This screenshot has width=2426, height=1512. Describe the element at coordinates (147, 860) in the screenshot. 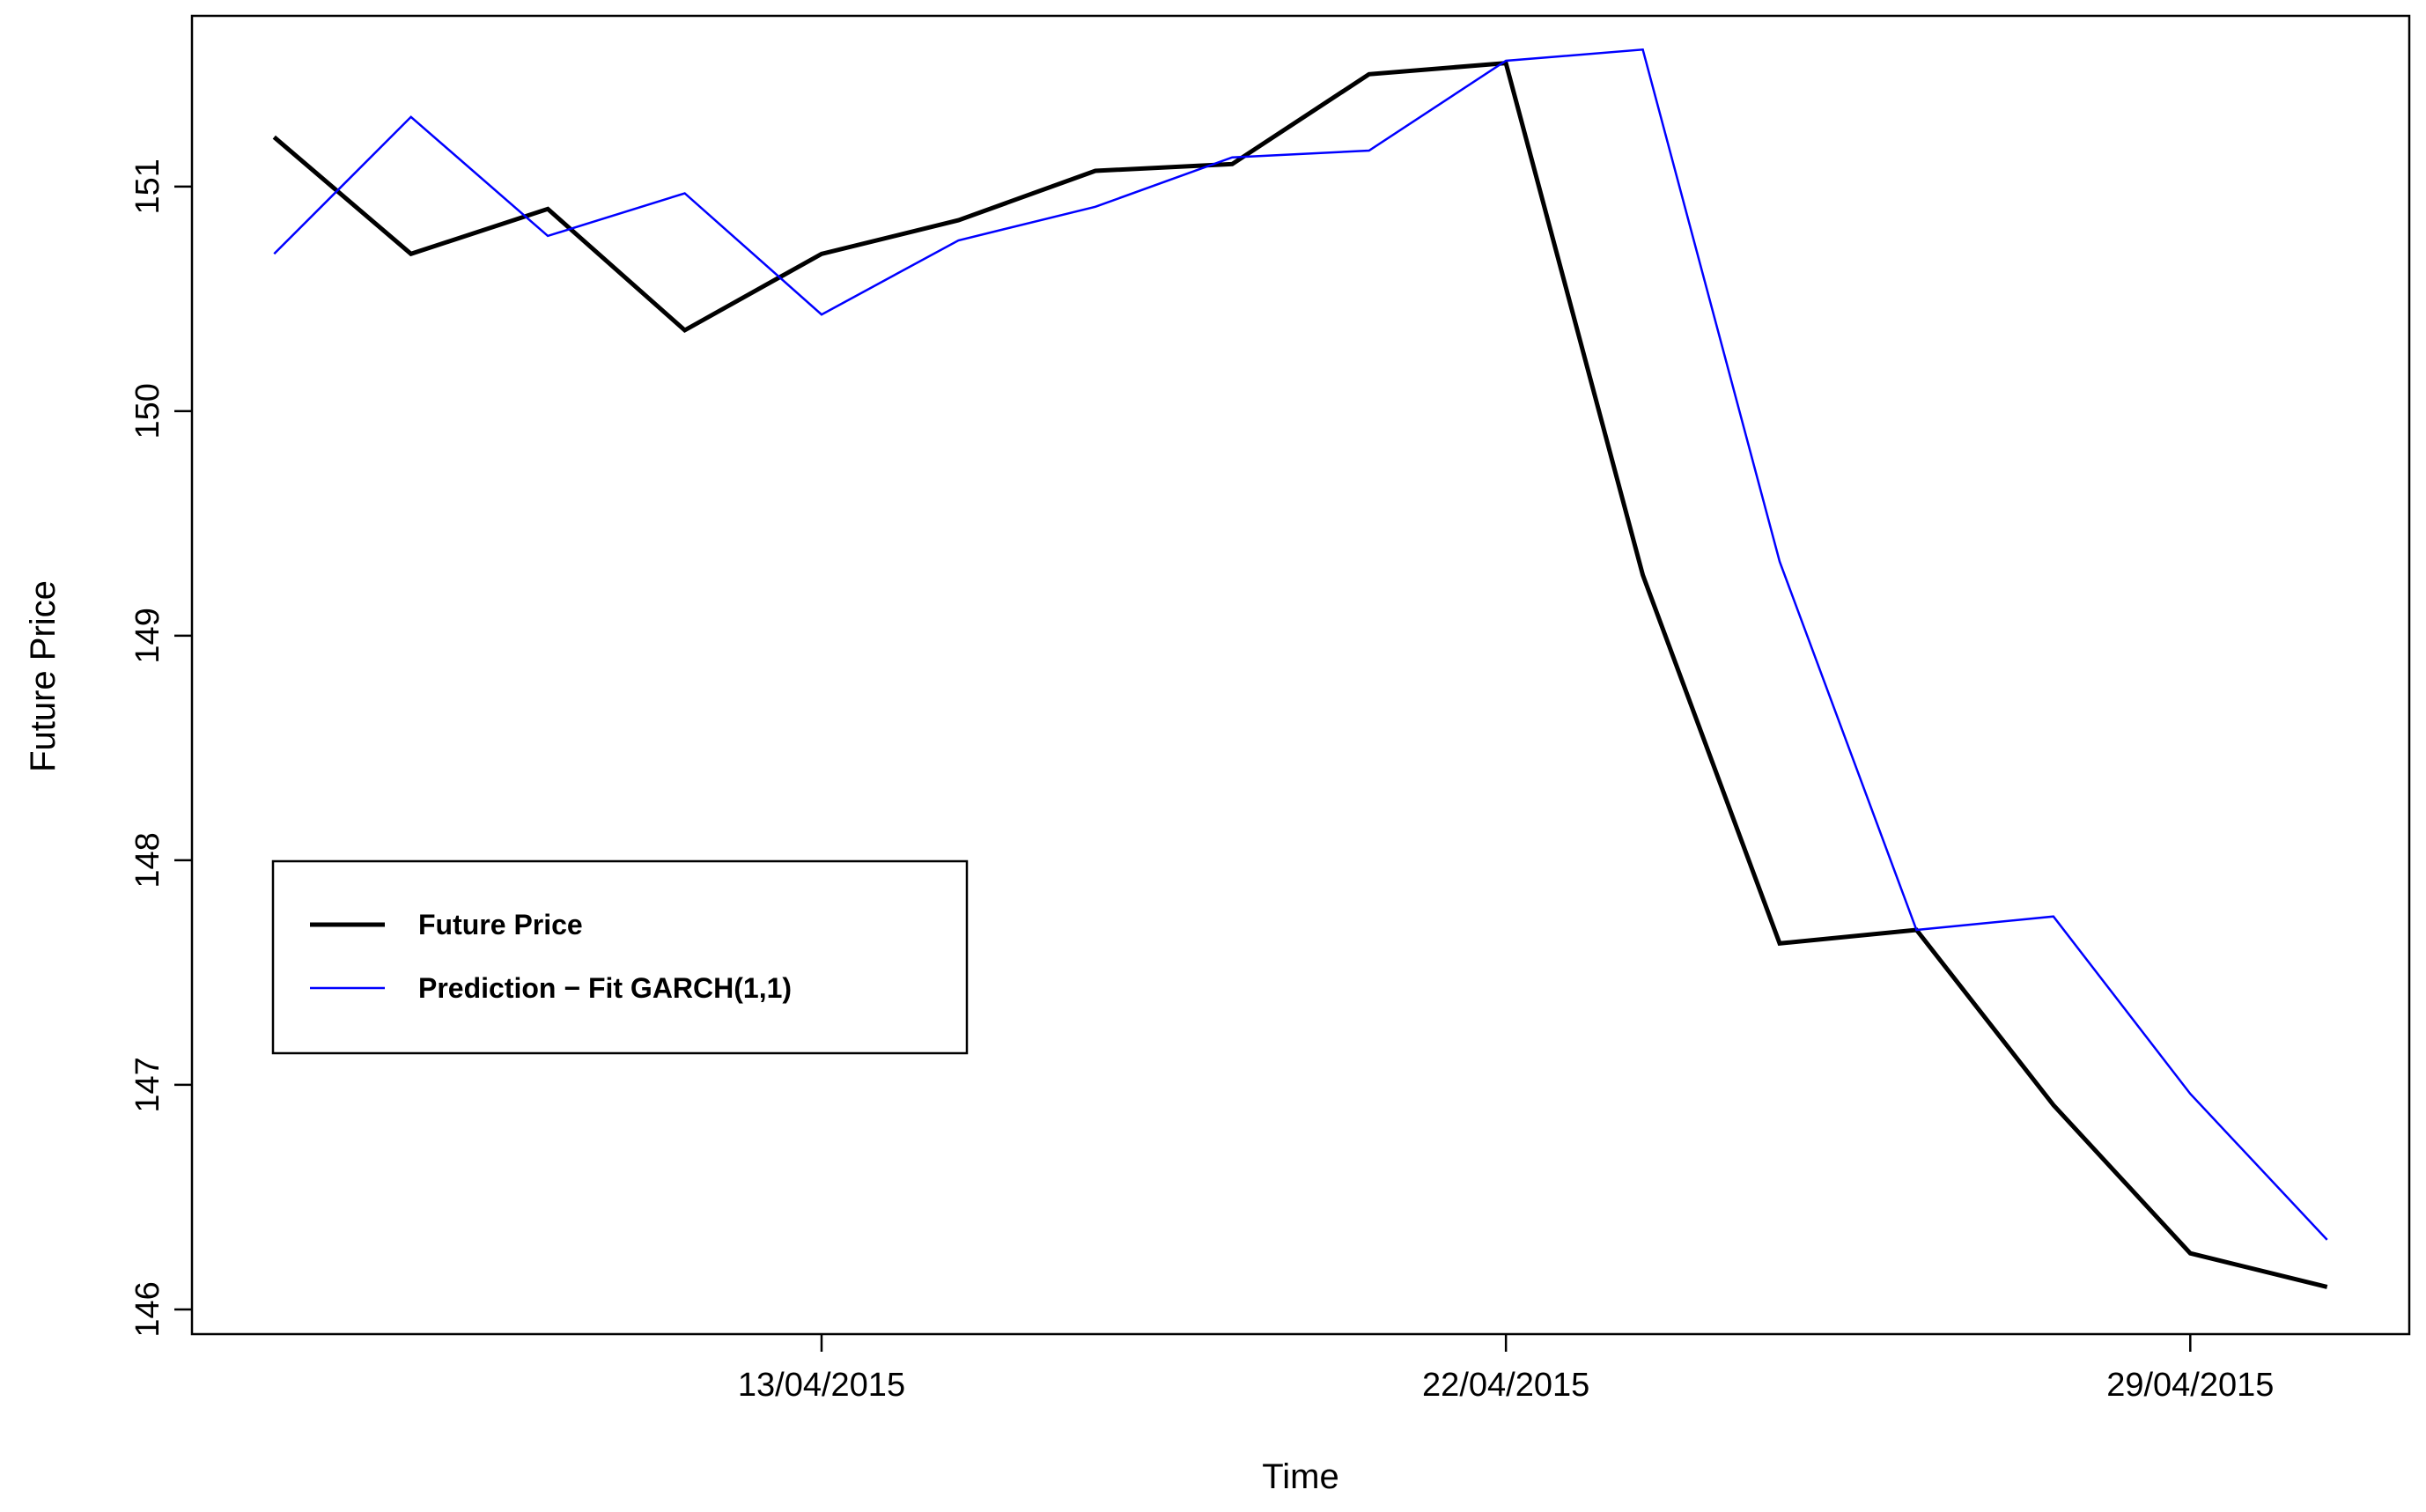

I see `y-tick-label: 148` at that location.